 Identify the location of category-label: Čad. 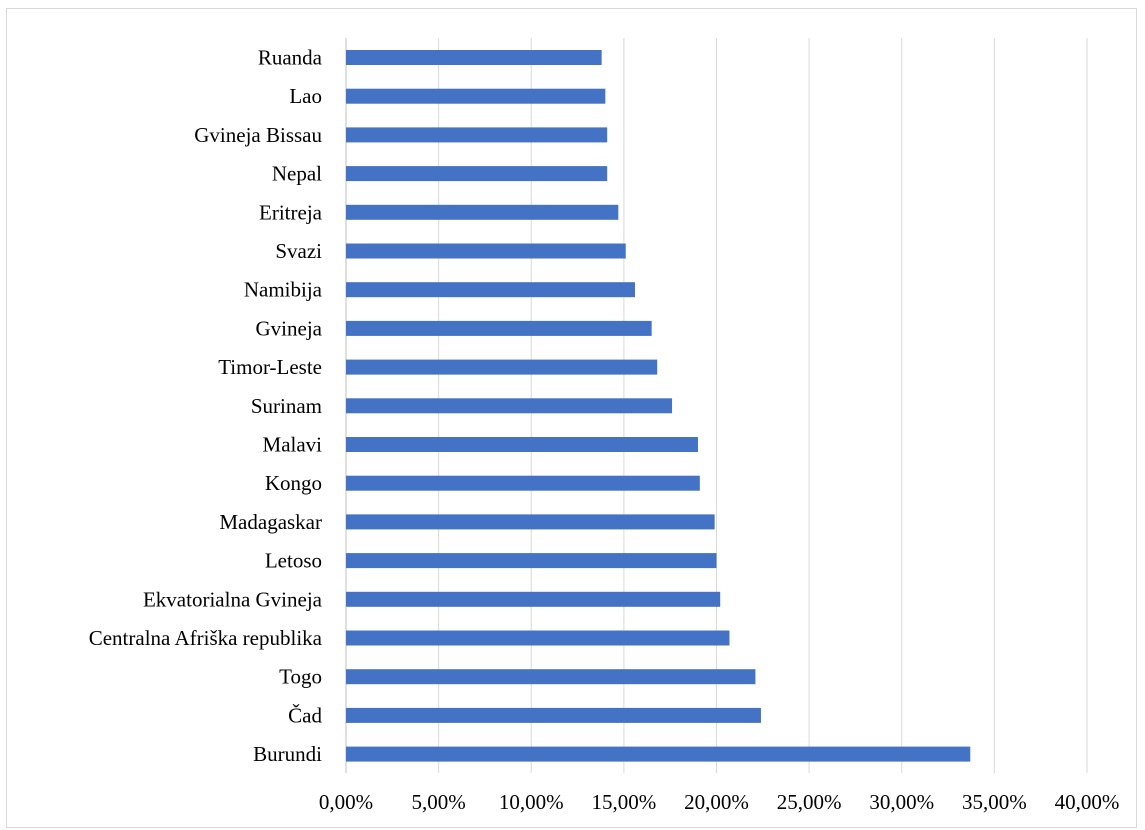
(305, 715).